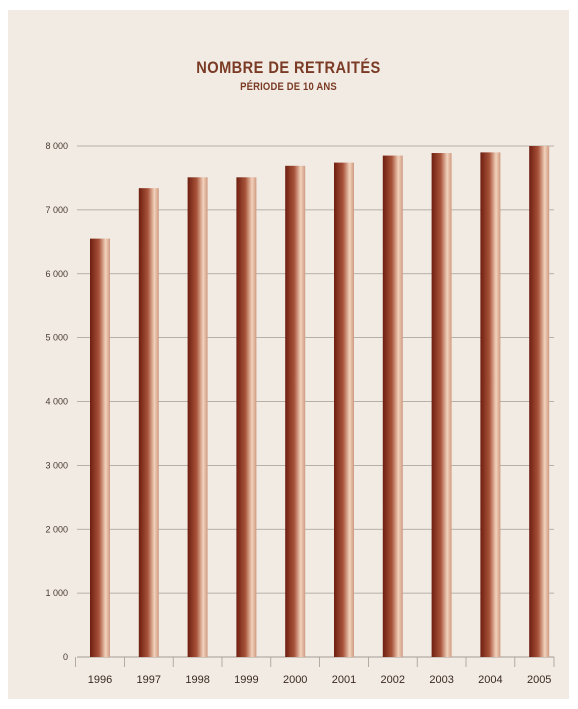 The height and width of the screenshot is (709, 578). Describe the element at coordinates (100, 447) in the screenshot. I see `bar-1996` at that location.